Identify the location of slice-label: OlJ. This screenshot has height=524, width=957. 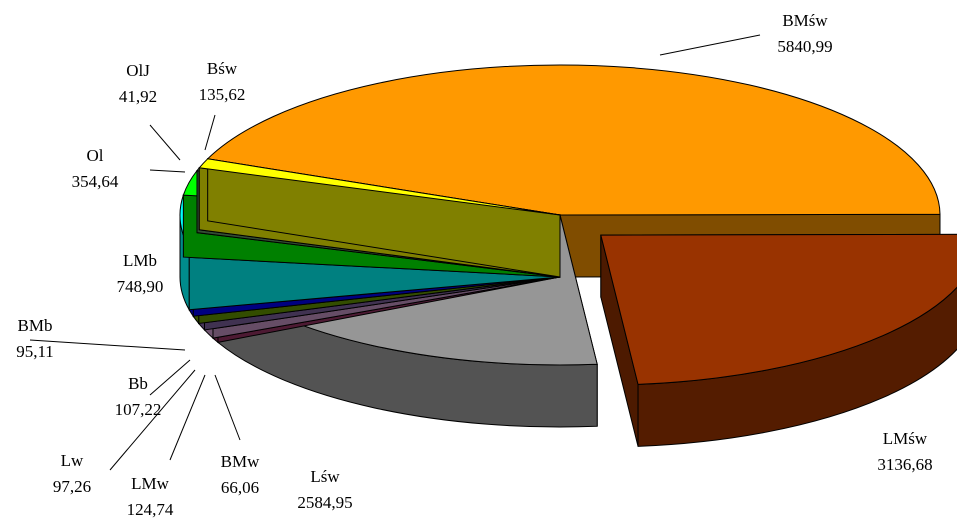
(138, 70).